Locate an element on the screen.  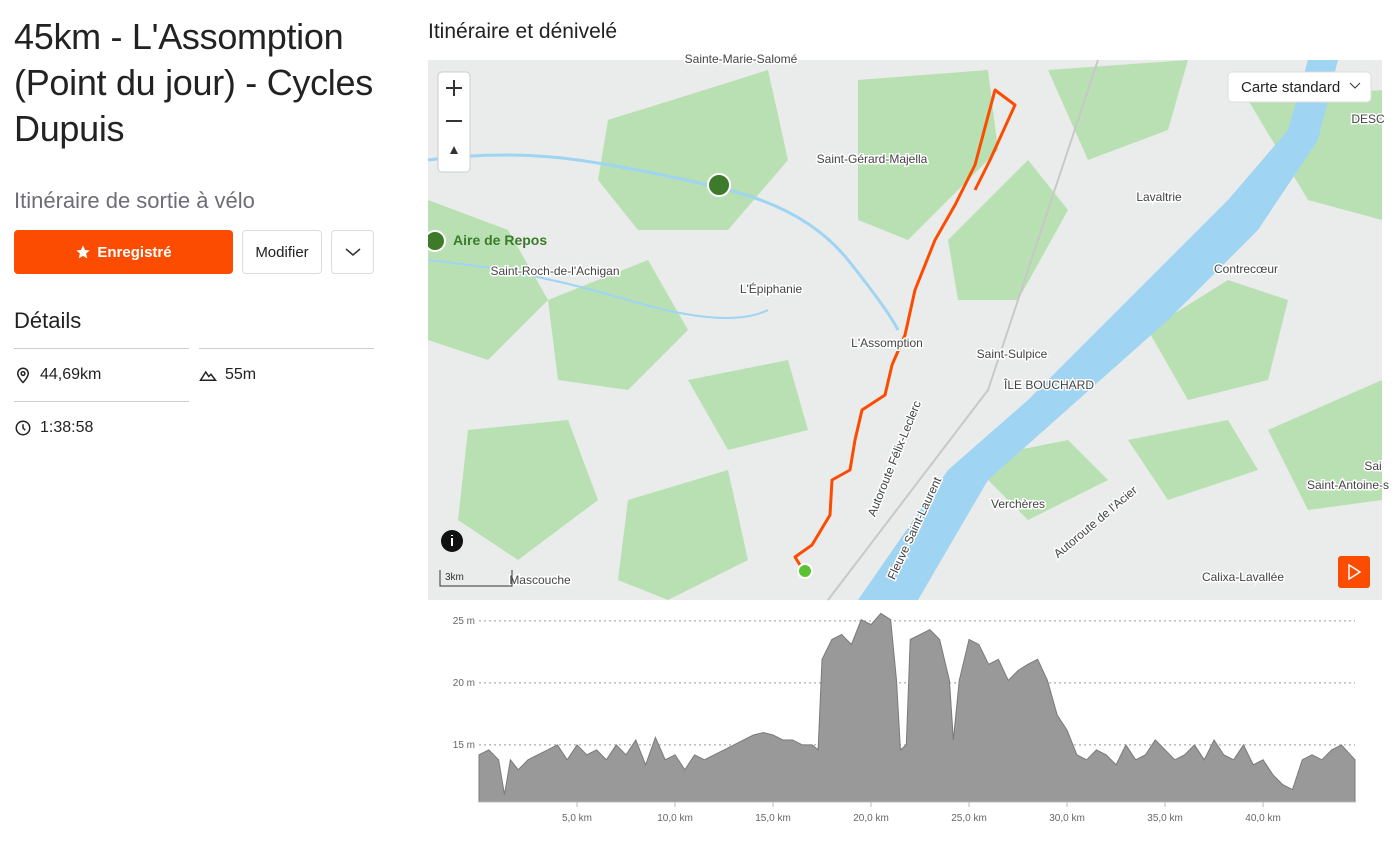
save-button: Enregistré is located at coordinates (123, 252).